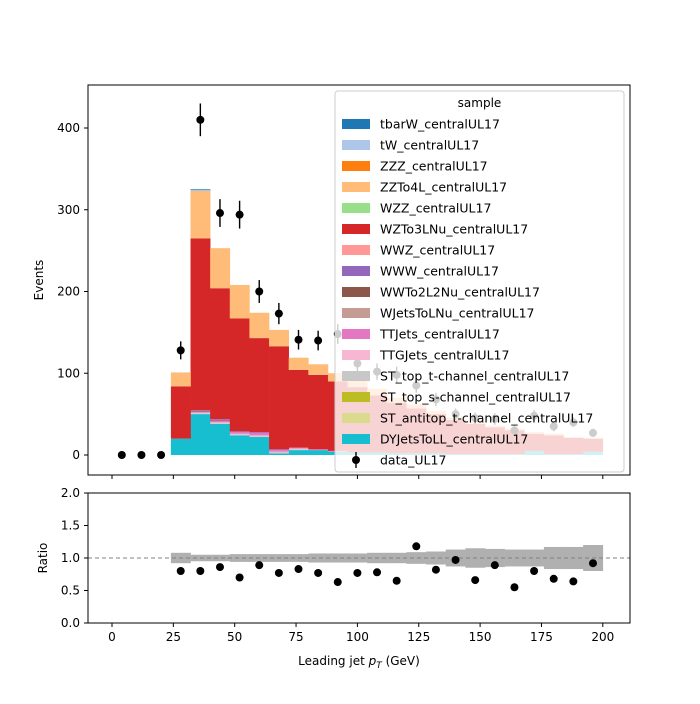  What do you see at coordinates (200, 190) in the screenshot?
I see `bar-tw-centralul17` at bounding box center [200, 190].